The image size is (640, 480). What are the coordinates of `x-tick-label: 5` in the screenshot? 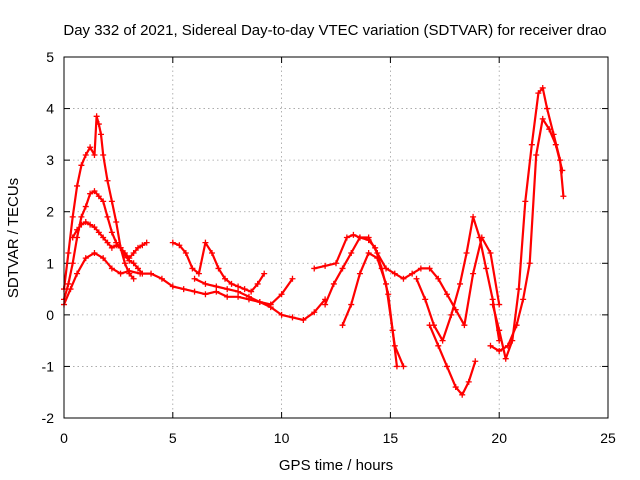 It's located at (173, 438).